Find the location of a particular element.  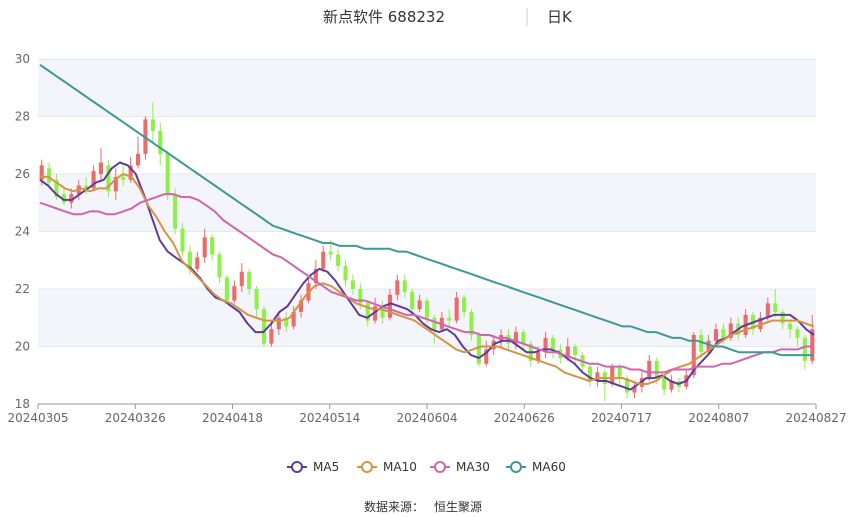

period-label: 日K is located at coordinates (560, 17).